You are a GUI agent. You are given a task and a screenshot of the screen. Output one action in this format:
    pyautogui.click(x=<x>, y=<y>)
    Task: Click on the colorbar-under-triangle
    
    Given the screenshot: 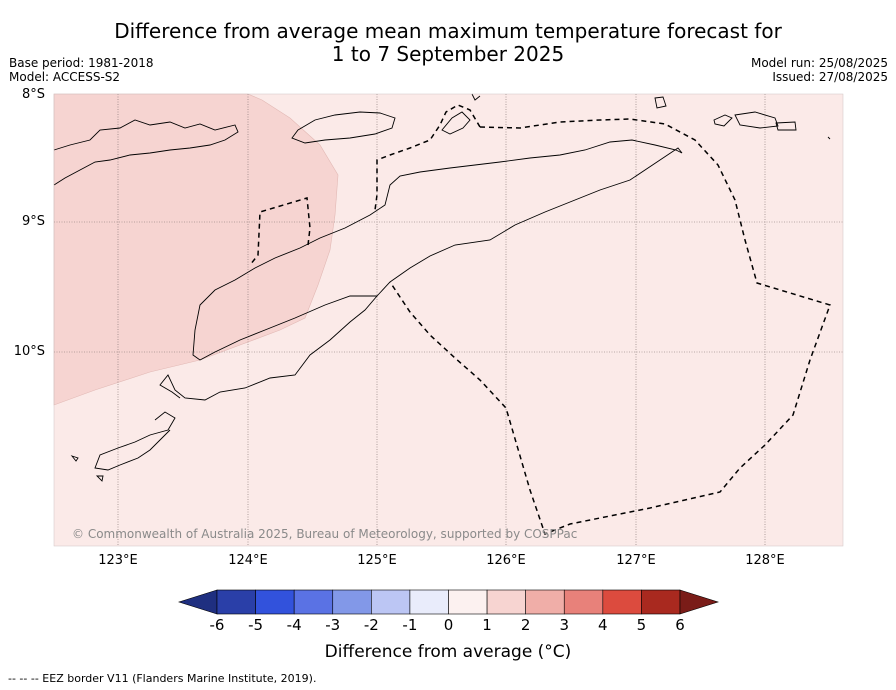 What is the action you would take?
    pyautogui.click(x=198, y=602)
    